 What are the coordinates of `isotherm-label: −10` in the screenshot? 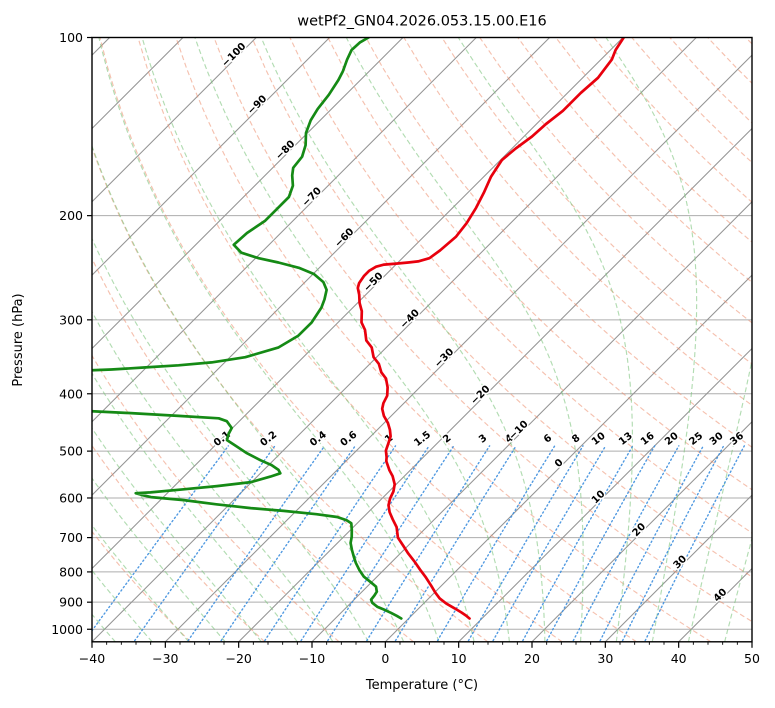 It's located at (519, 431).